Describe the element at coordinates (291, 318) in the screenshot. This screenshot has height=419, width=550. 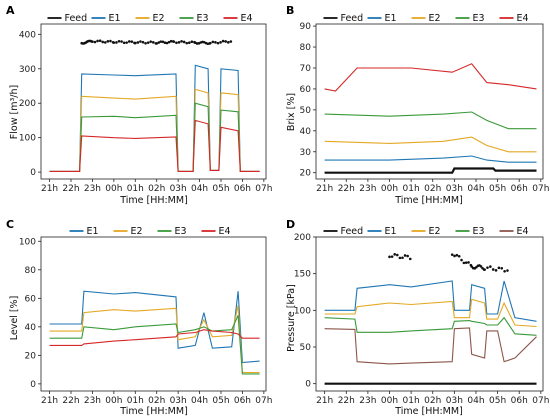
I see `ylabel-d: Pressure [kPa]` at that location.